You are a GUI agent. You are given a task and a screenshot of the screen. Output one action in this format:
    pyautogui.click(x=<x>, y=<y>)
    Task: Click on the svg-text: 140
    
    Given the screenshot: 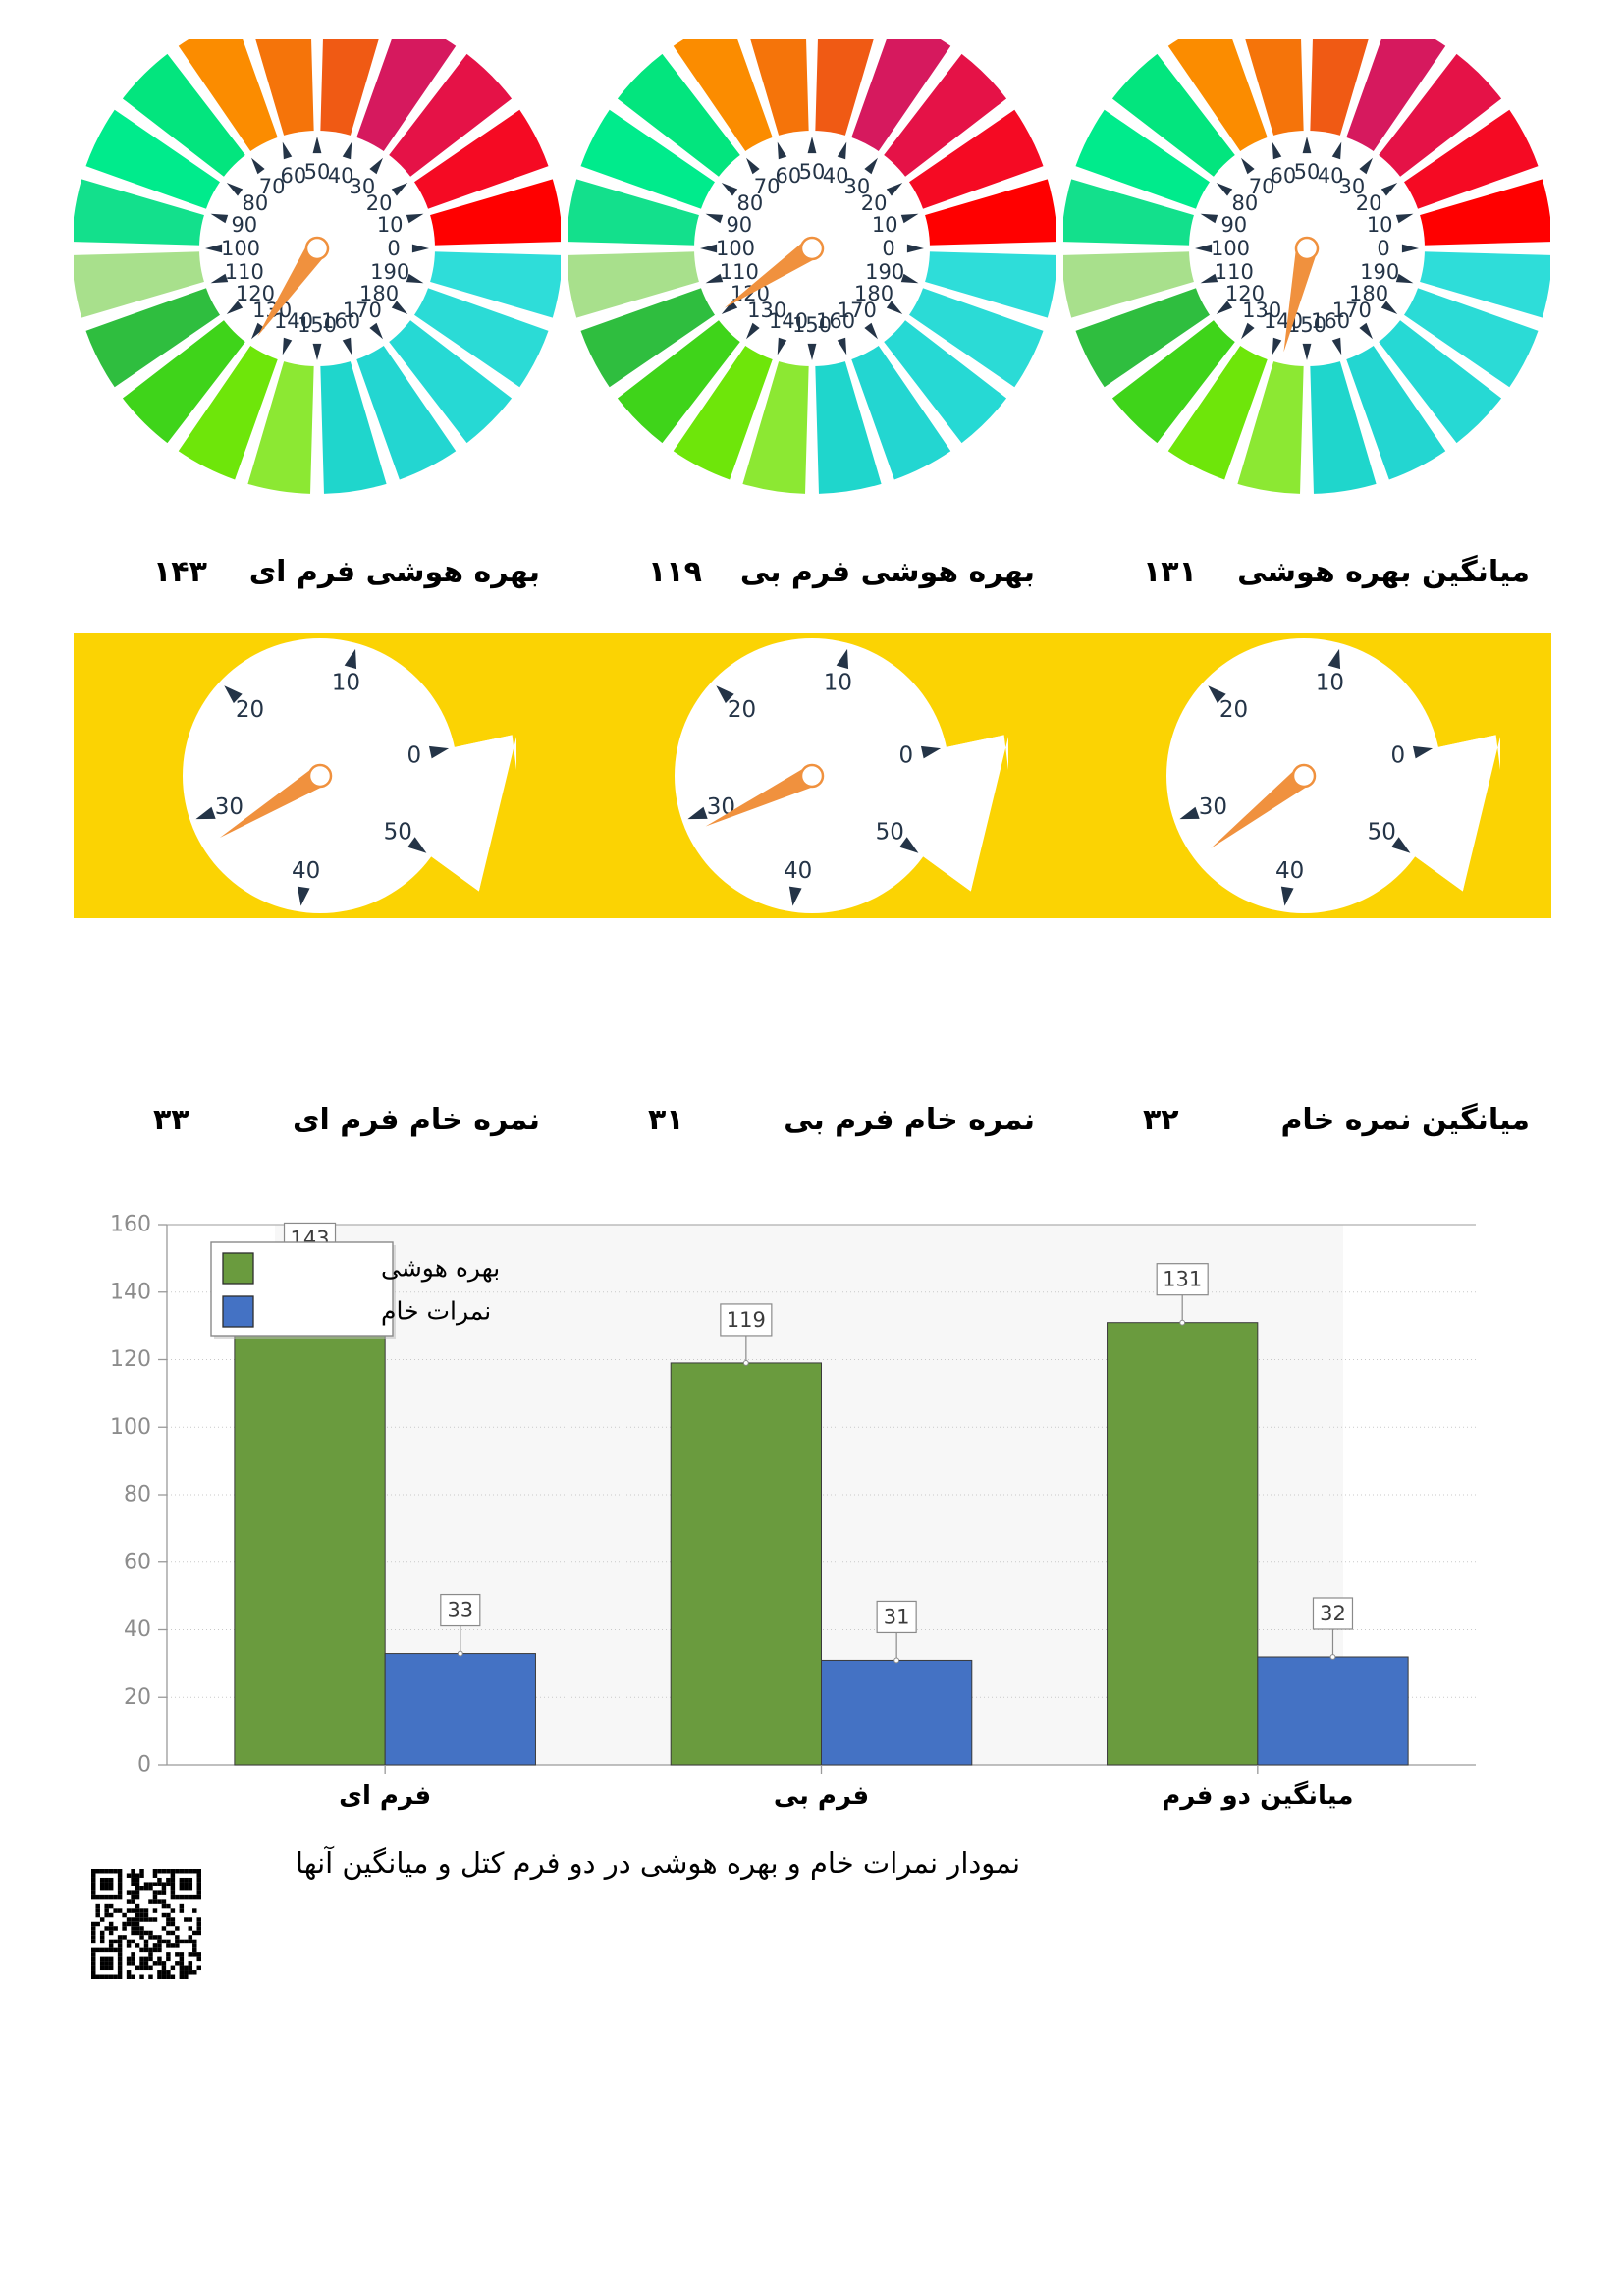 What is the action you would take?
    pyautogui.click(x=788, y=321)
    